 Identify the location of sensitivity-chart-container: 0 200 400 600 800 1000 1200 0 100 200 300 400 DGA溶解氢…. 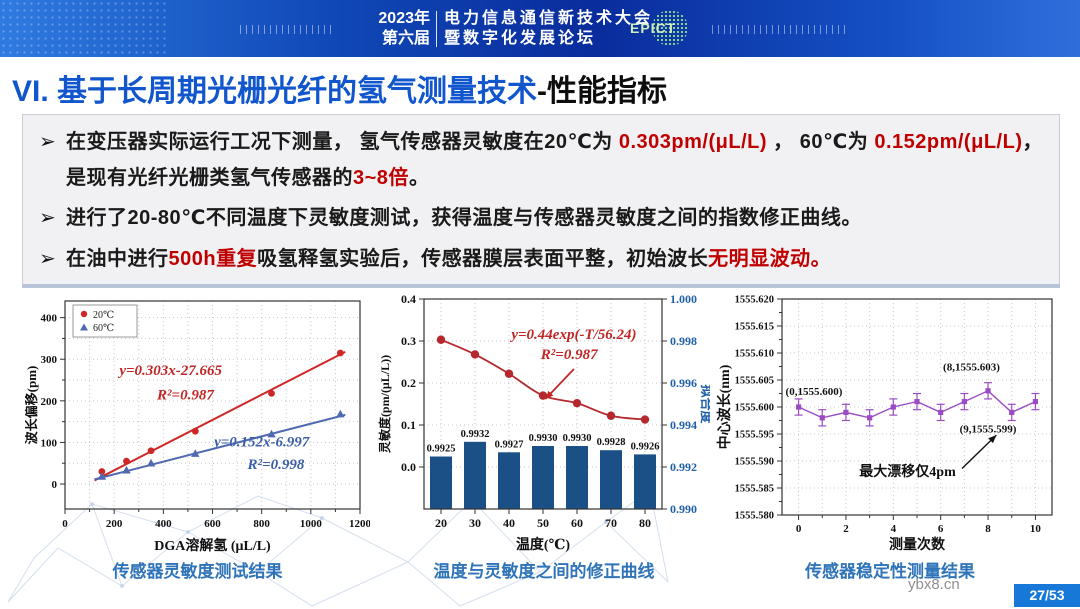
(198, 425).